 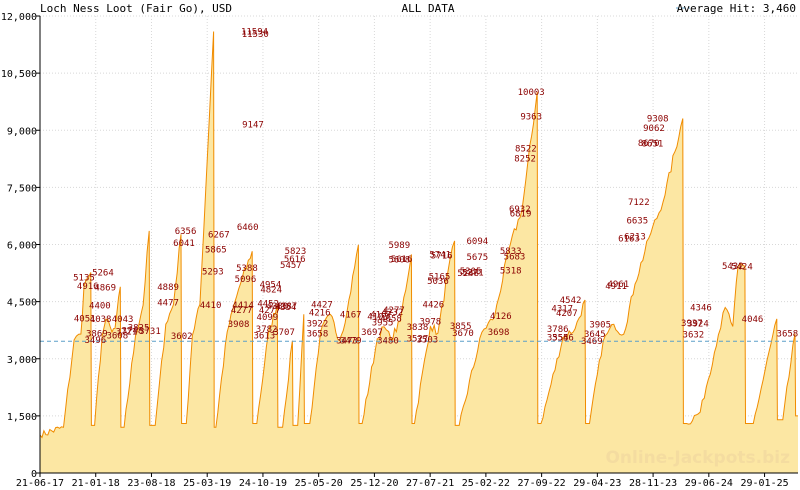 I want to click on point-label: 5271, so click(x=473, y=273).